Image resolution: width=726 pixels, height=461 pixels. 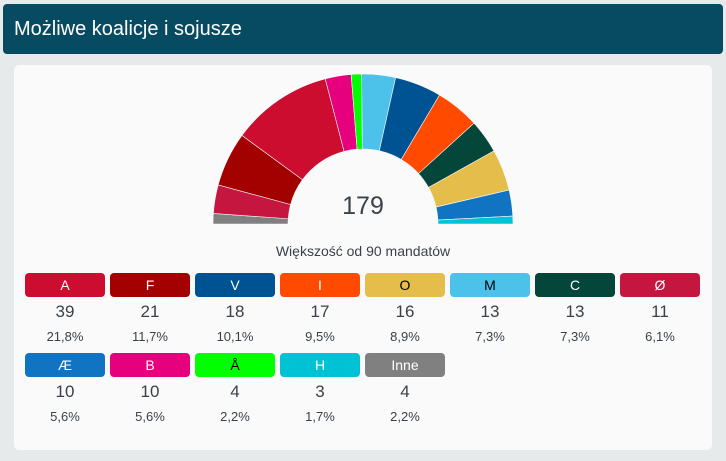 I want to click on party-percent: 8,9%, so click(x=405, y=336).